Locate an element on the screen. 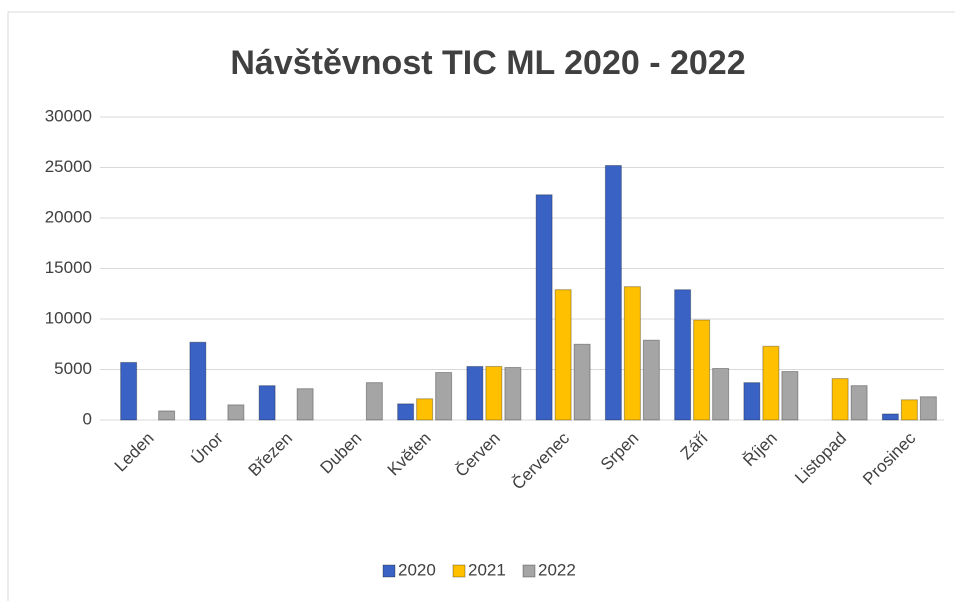  y-tick-label: 15000 is located at coordinates (68, 267).